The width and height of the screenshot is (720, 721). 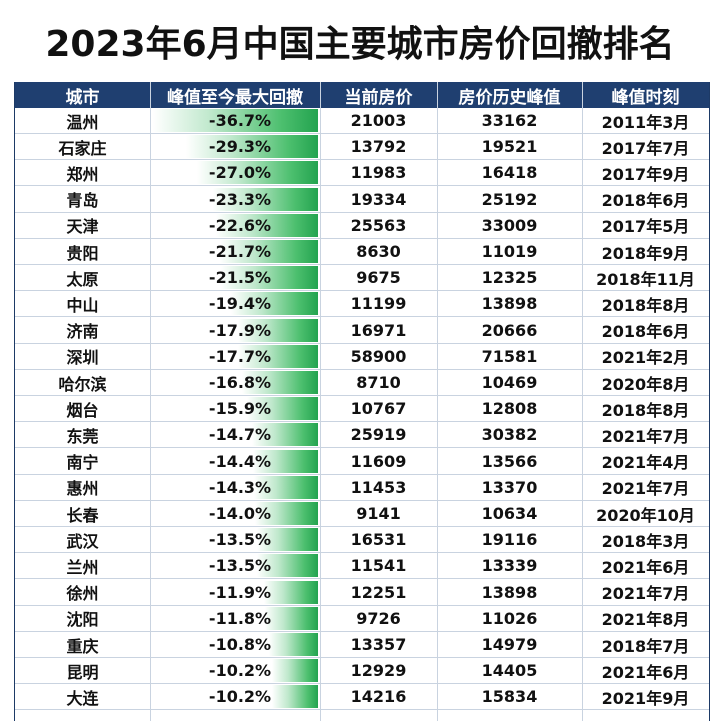 What do you see at coordinates (240, 382) in the screenshot?
I see `drawdown-label: -16.8%` at bounding box center [240, 382].